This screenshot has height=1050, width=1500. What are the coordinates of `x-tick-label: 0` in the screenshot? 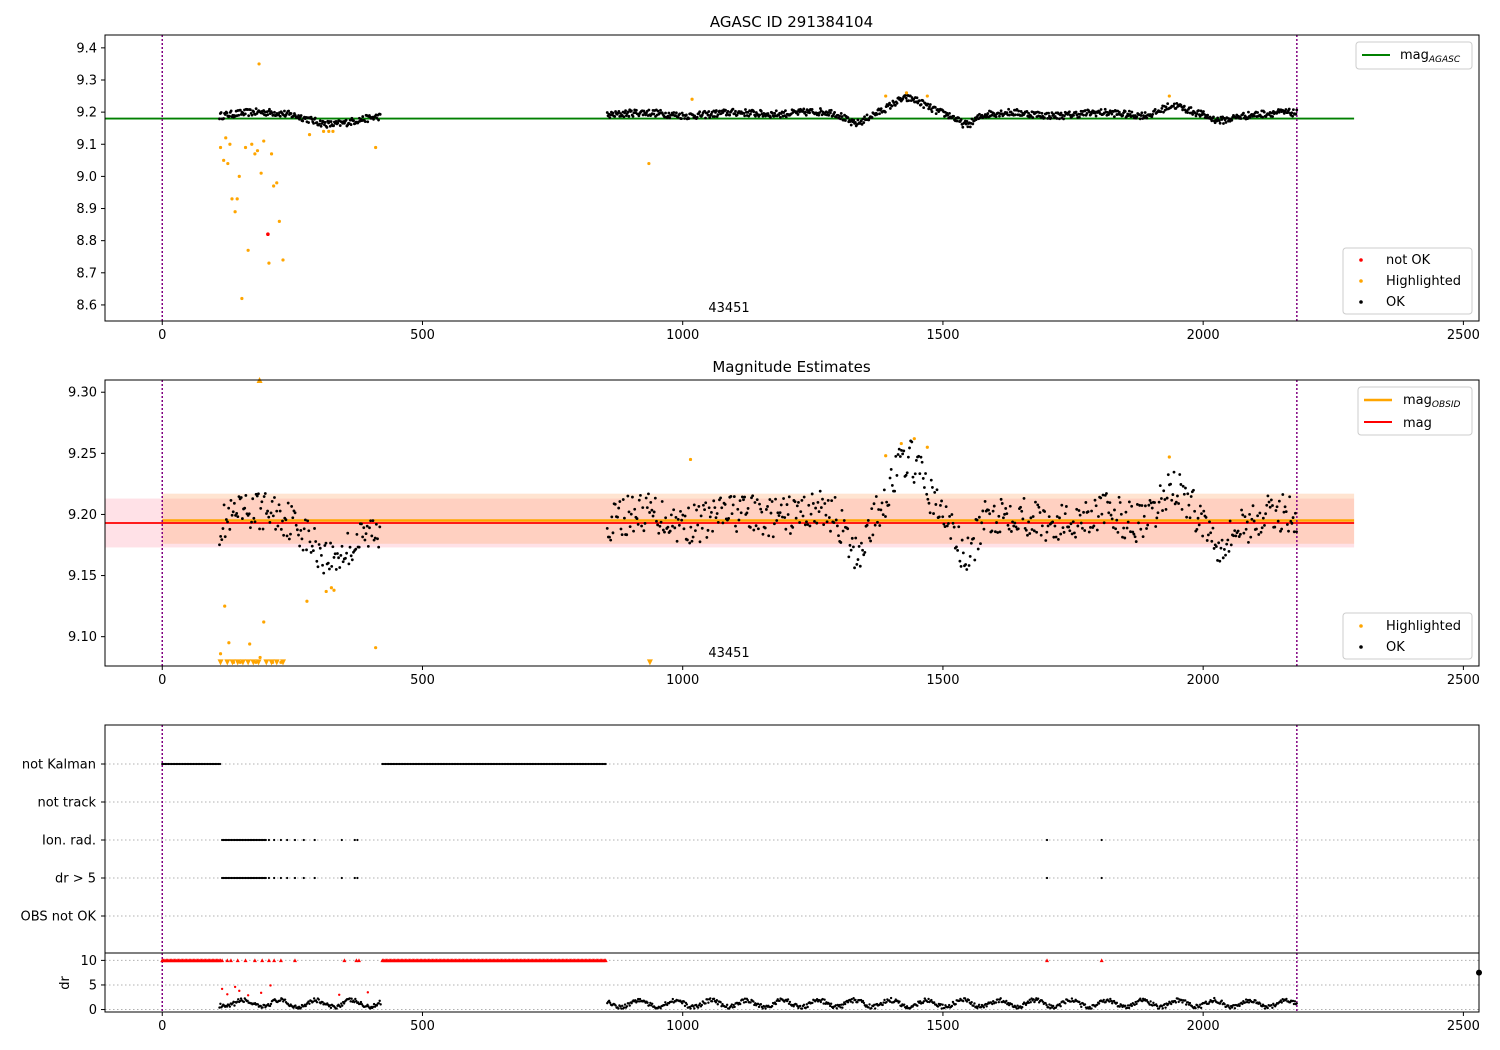 It's located at (162, 680).